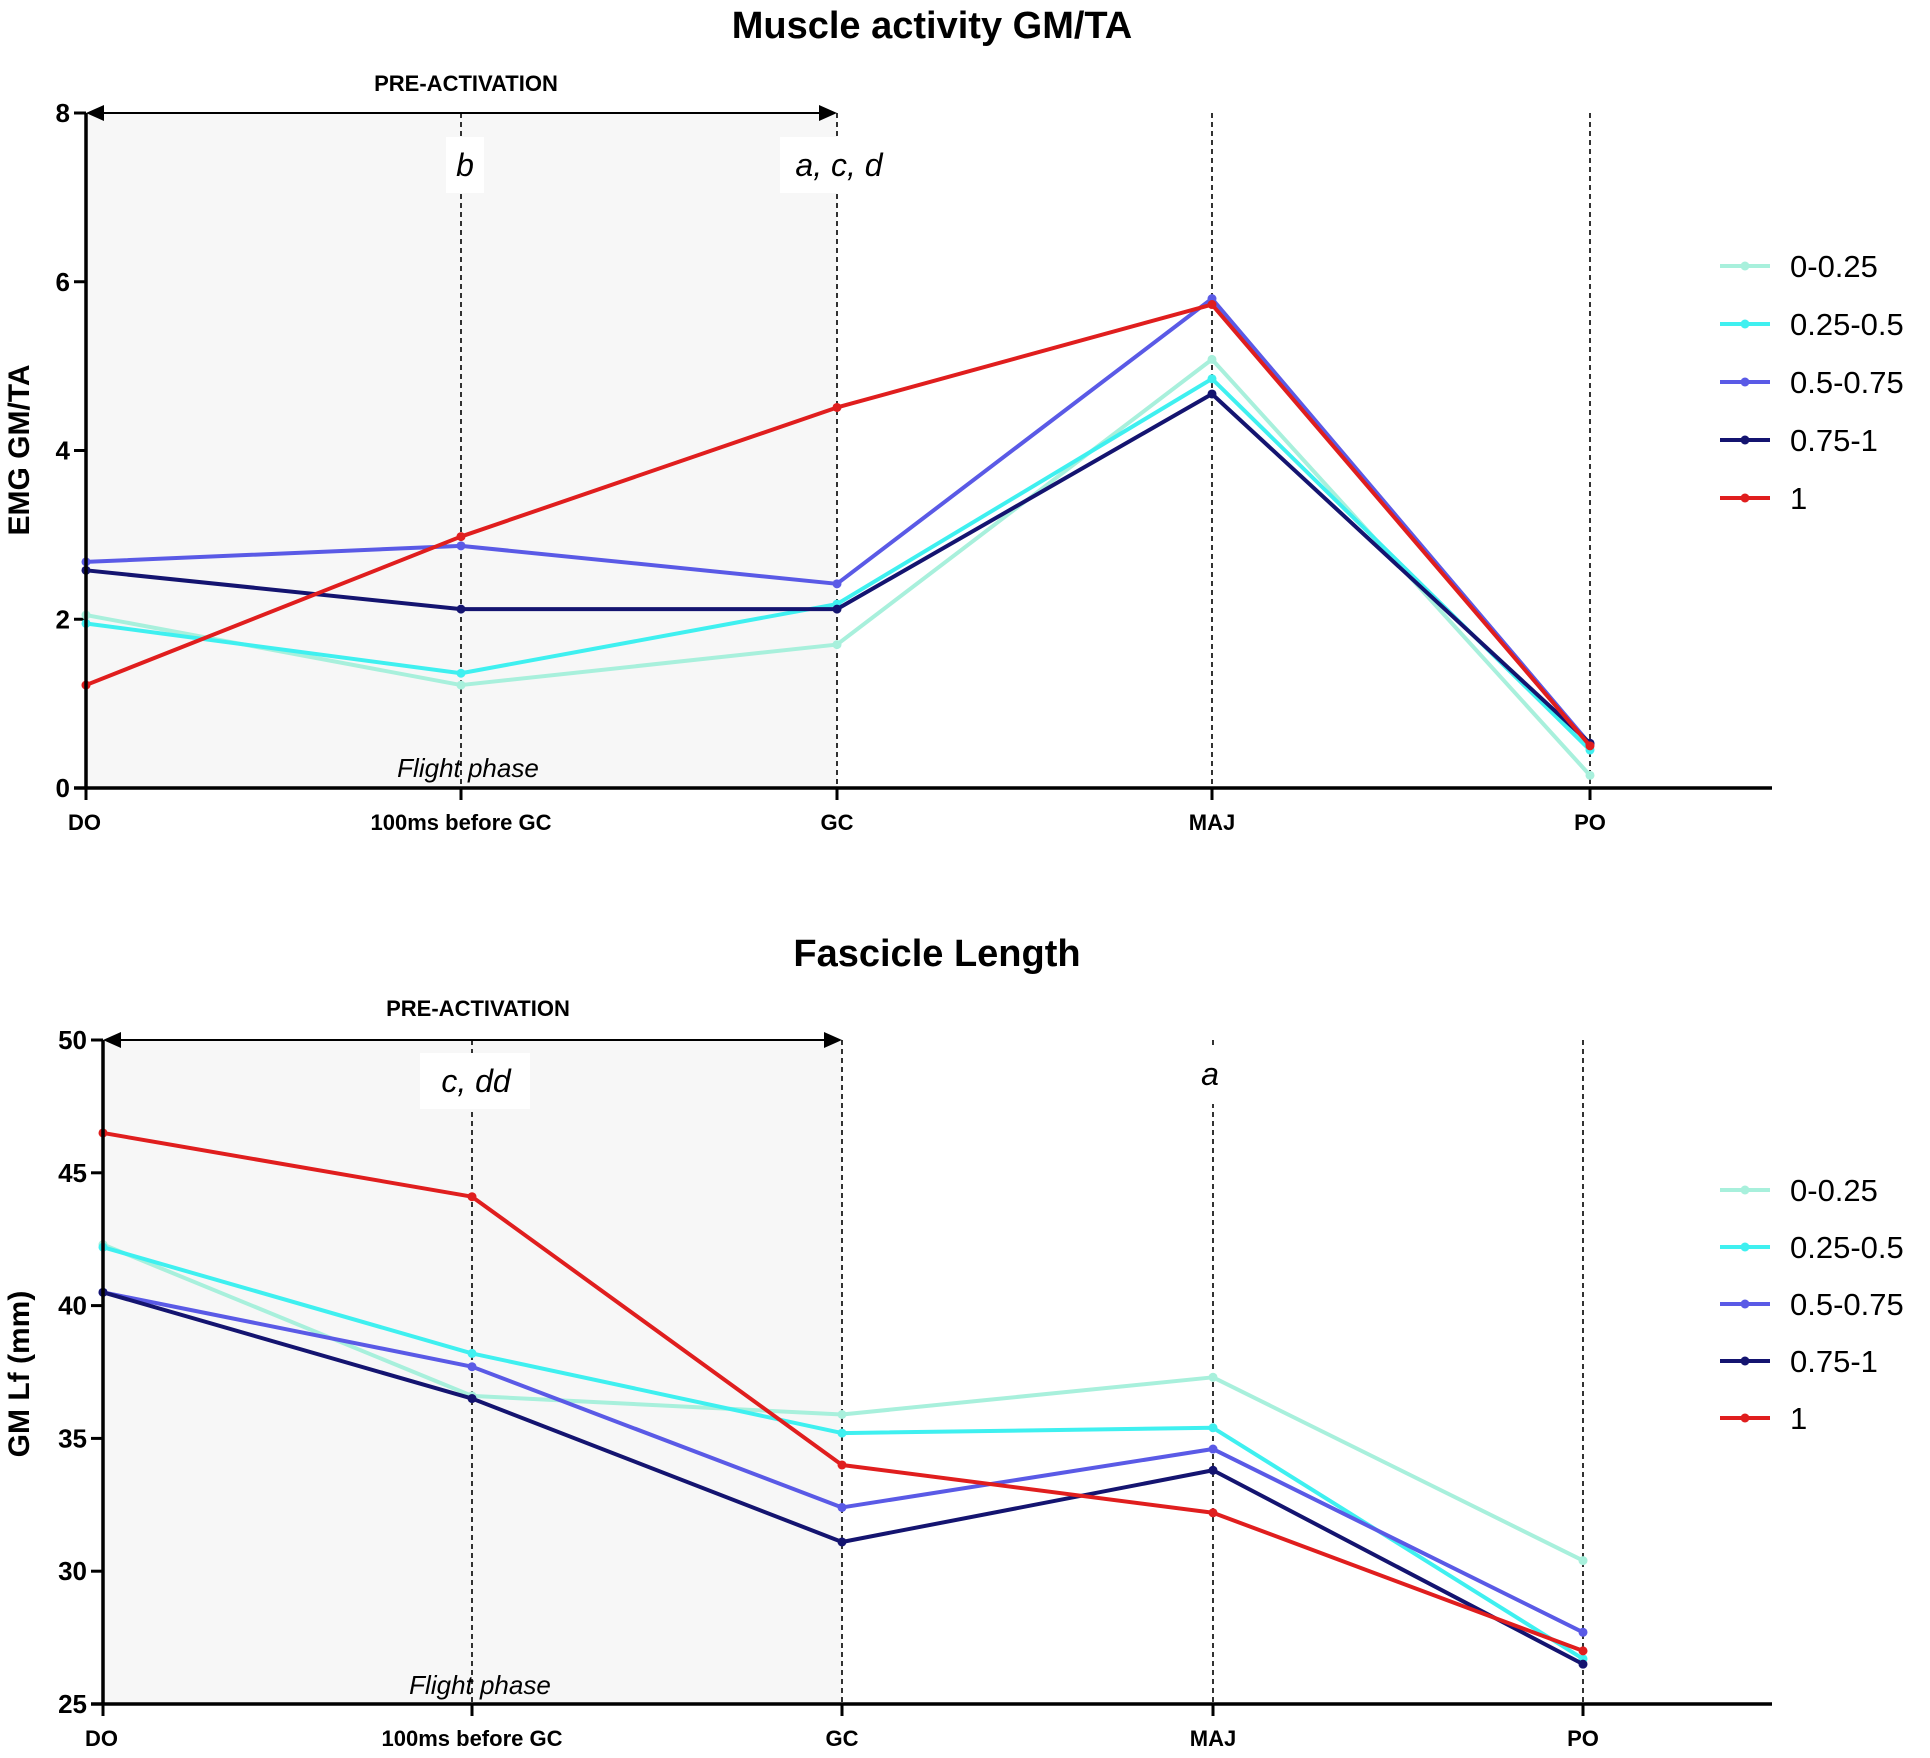  Describe the element at coordinates (833, 1040) in the screenshot. I see `fascicle-arrow-head-right` at that location.